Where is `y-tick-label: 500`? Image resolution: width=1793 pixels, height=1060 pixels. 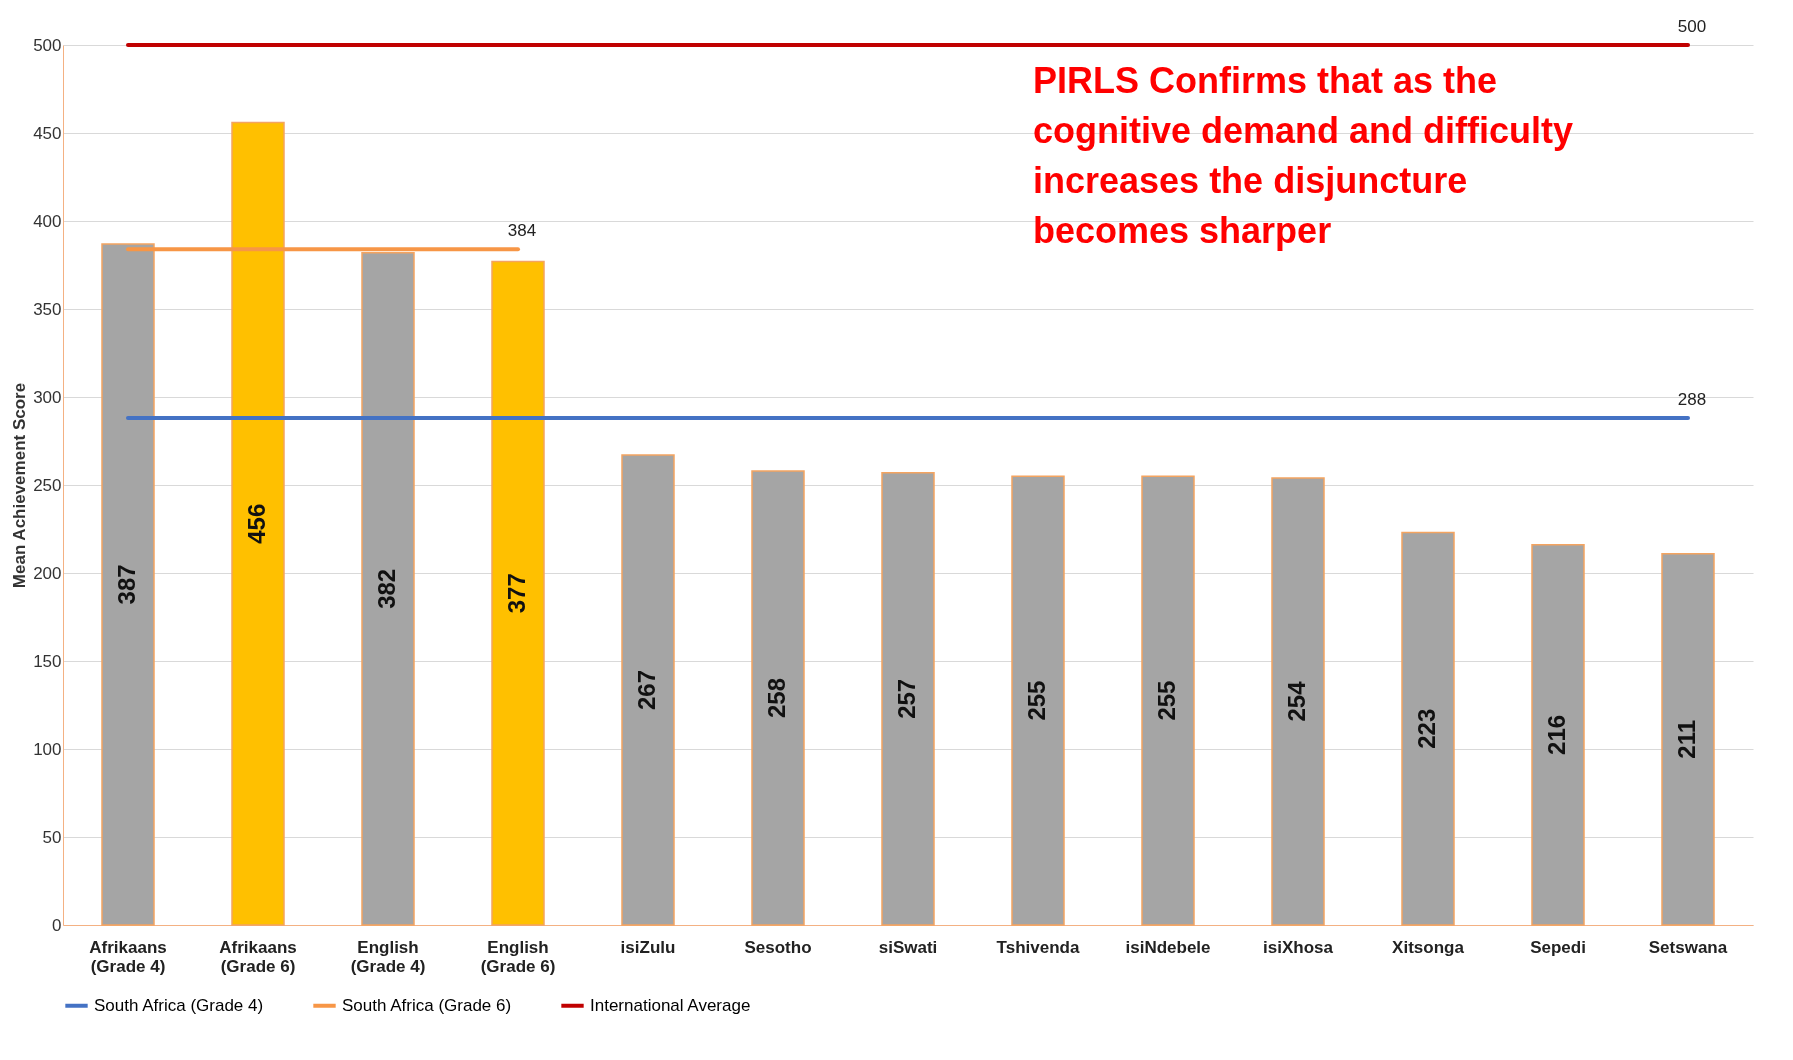
y-tick-label: 500 is located at coordinates (47, 45).